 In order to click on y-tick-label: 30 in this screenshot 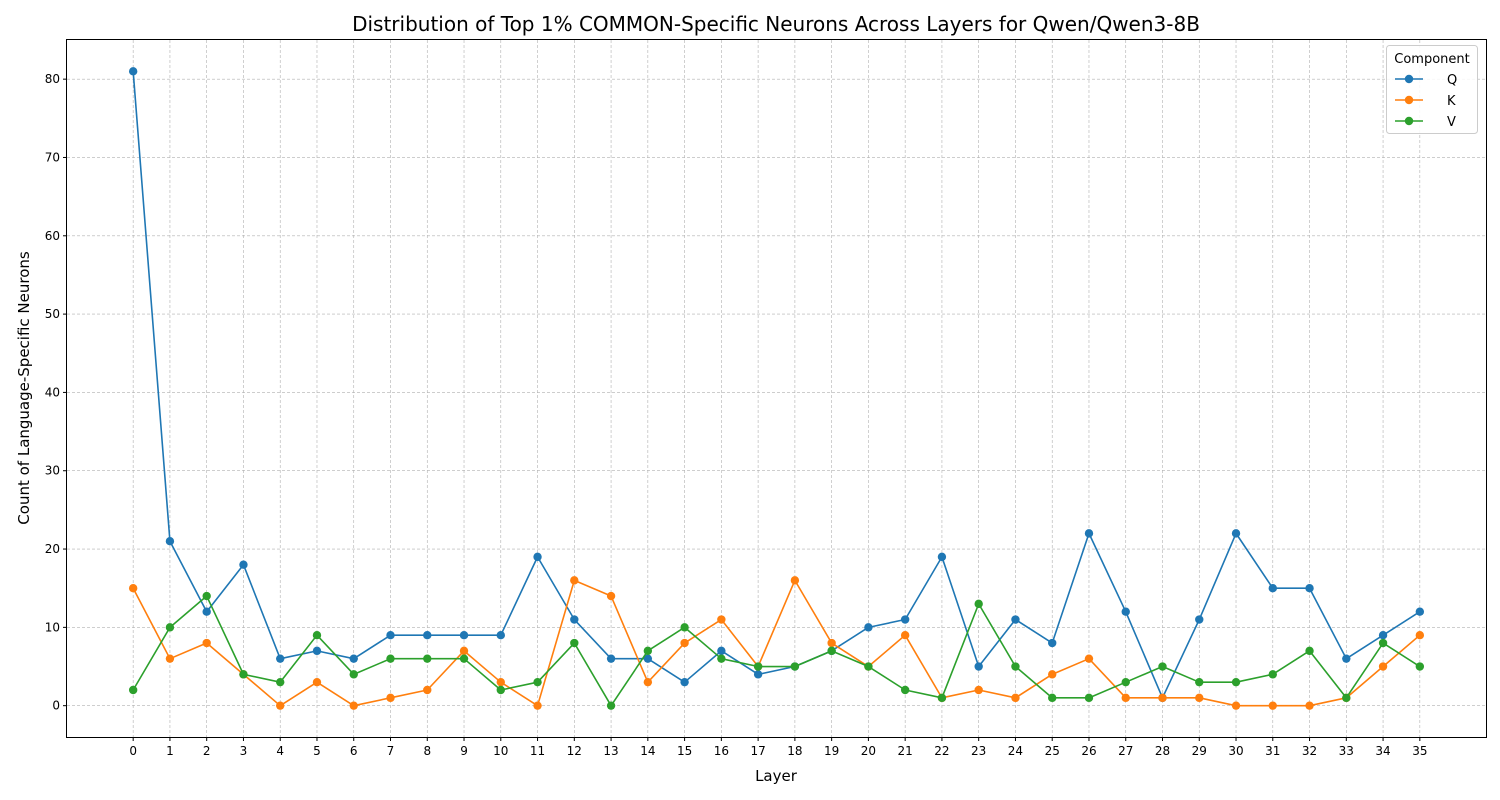, I will do `click(52, 471)`.